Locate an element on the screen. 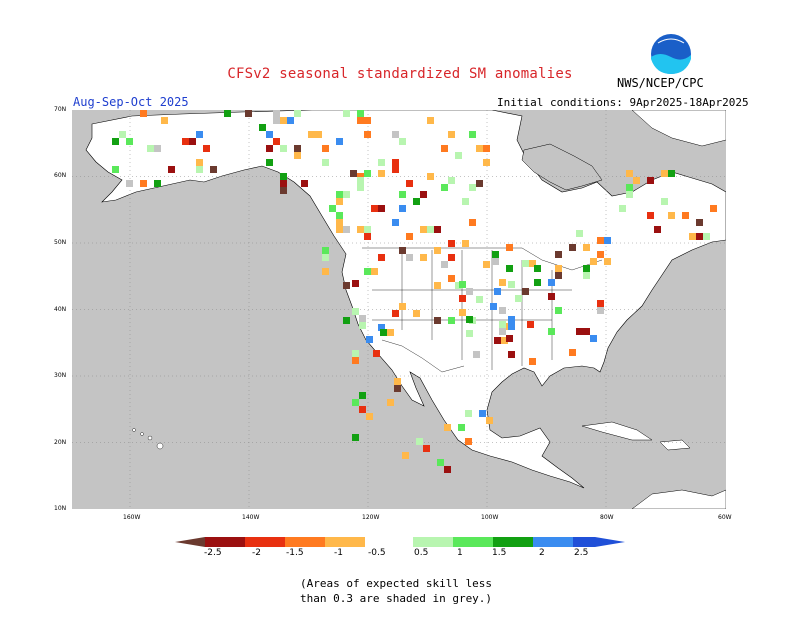 The height and width of the screenshot is (618, 800). legend-tick: 1 is located at coordinates (460, 553).